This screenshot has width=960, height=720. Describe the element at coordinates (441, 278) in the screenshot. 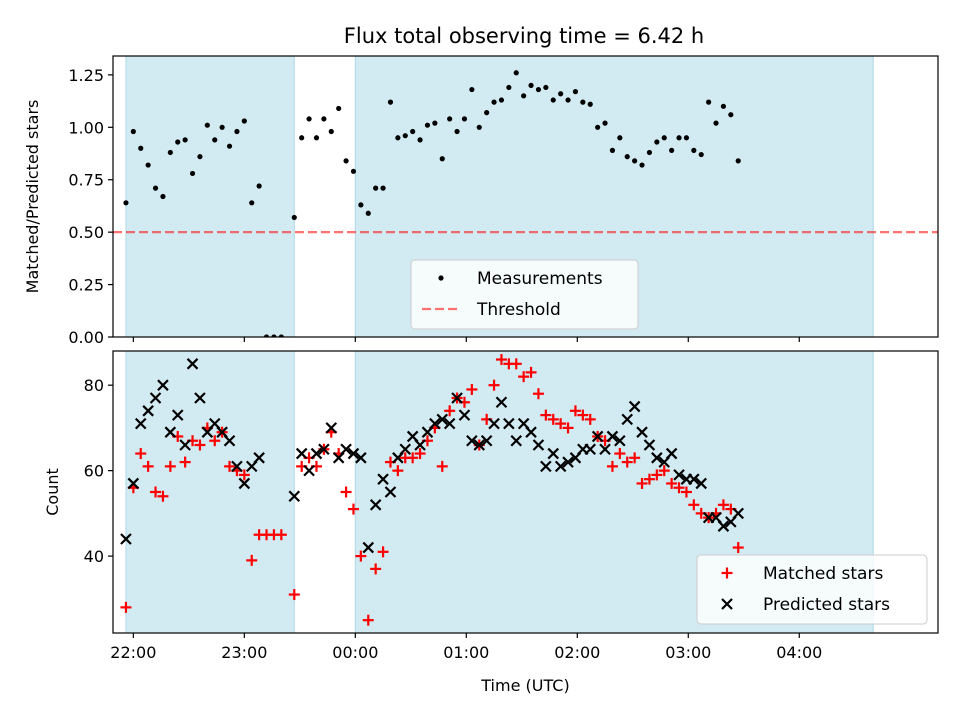

I see `legend-measurement-marker` at that location.